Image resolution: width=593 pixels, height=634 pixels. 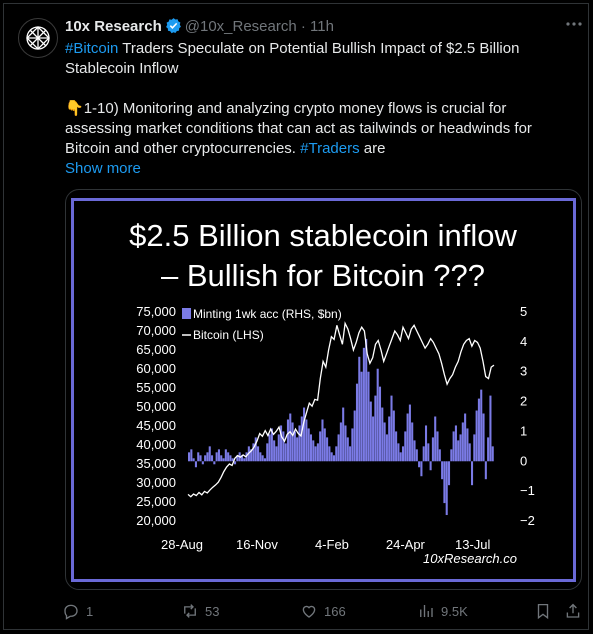 I want to click on reply-icon, so click(x=71, y=612).